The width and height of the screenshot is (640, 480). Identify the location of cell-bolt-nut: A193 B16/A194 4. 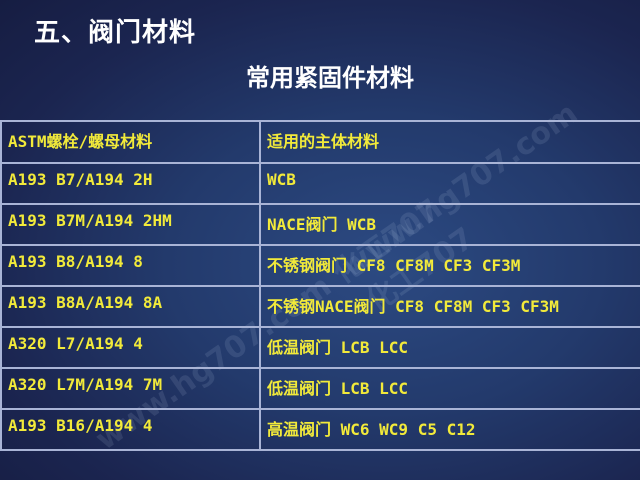
(130, 429).